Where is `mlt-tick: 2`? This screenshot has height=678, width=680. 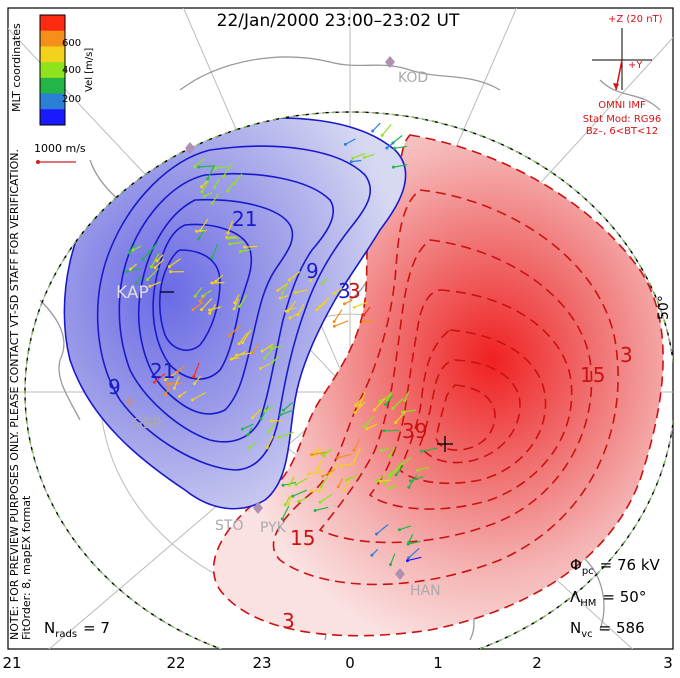 mlt-tick: 2 is located at coordinates (537, 663).